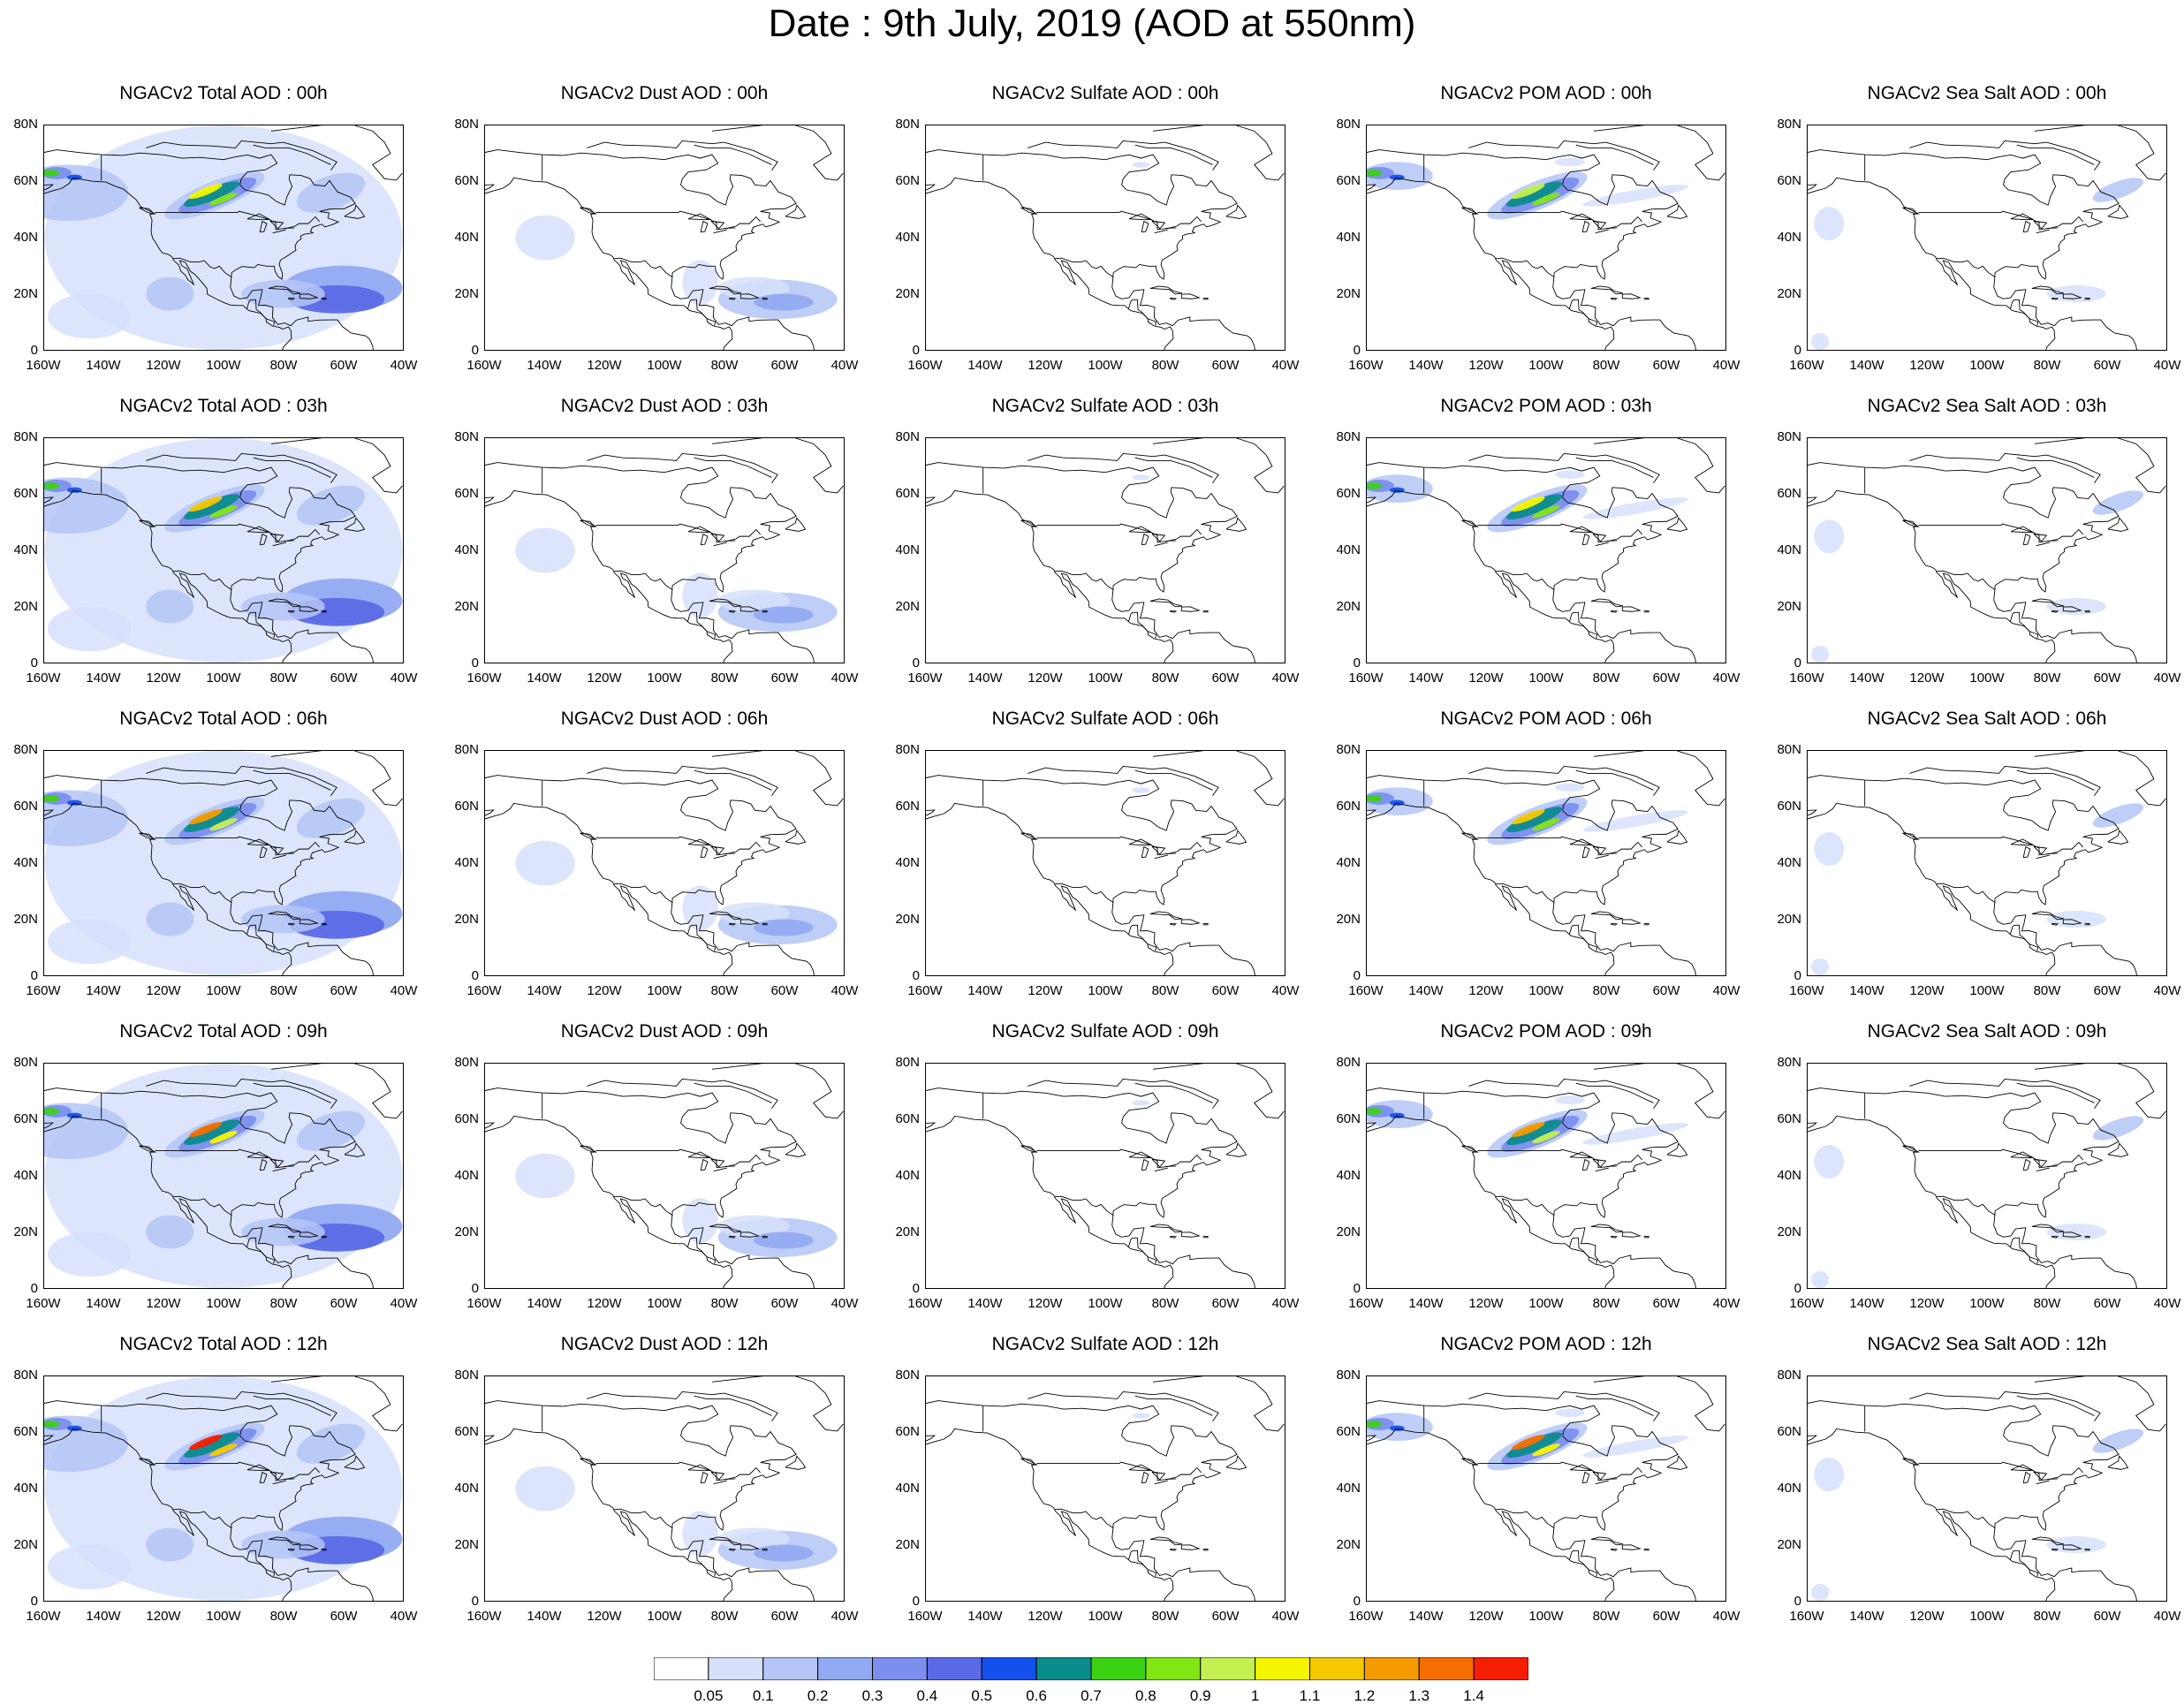 The height and width of the screenshot is (1705, 2184). What do you see at coordinates (1105, 93) in the screenshot?
I see `panel-title-sulfate-r0: NGACv2 Sulfate AOD : 00h` at bounding box center [1105, 93].